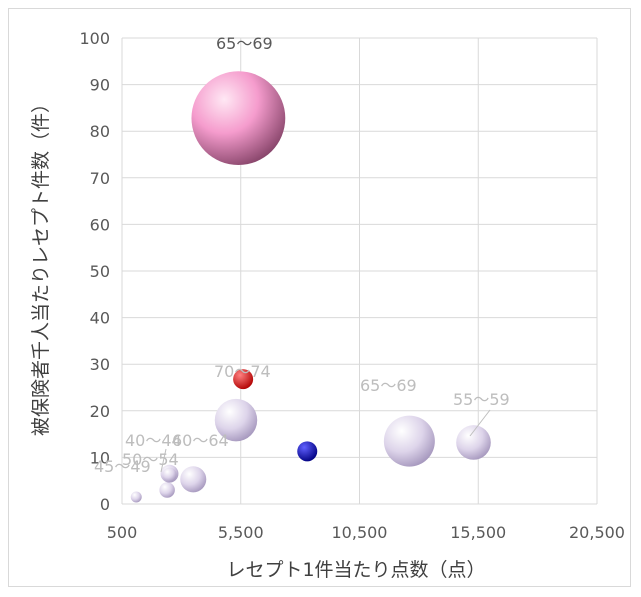 This screenshot has width=641, height=597. I want to click on y-tick-label: 100, so click(94, 38).